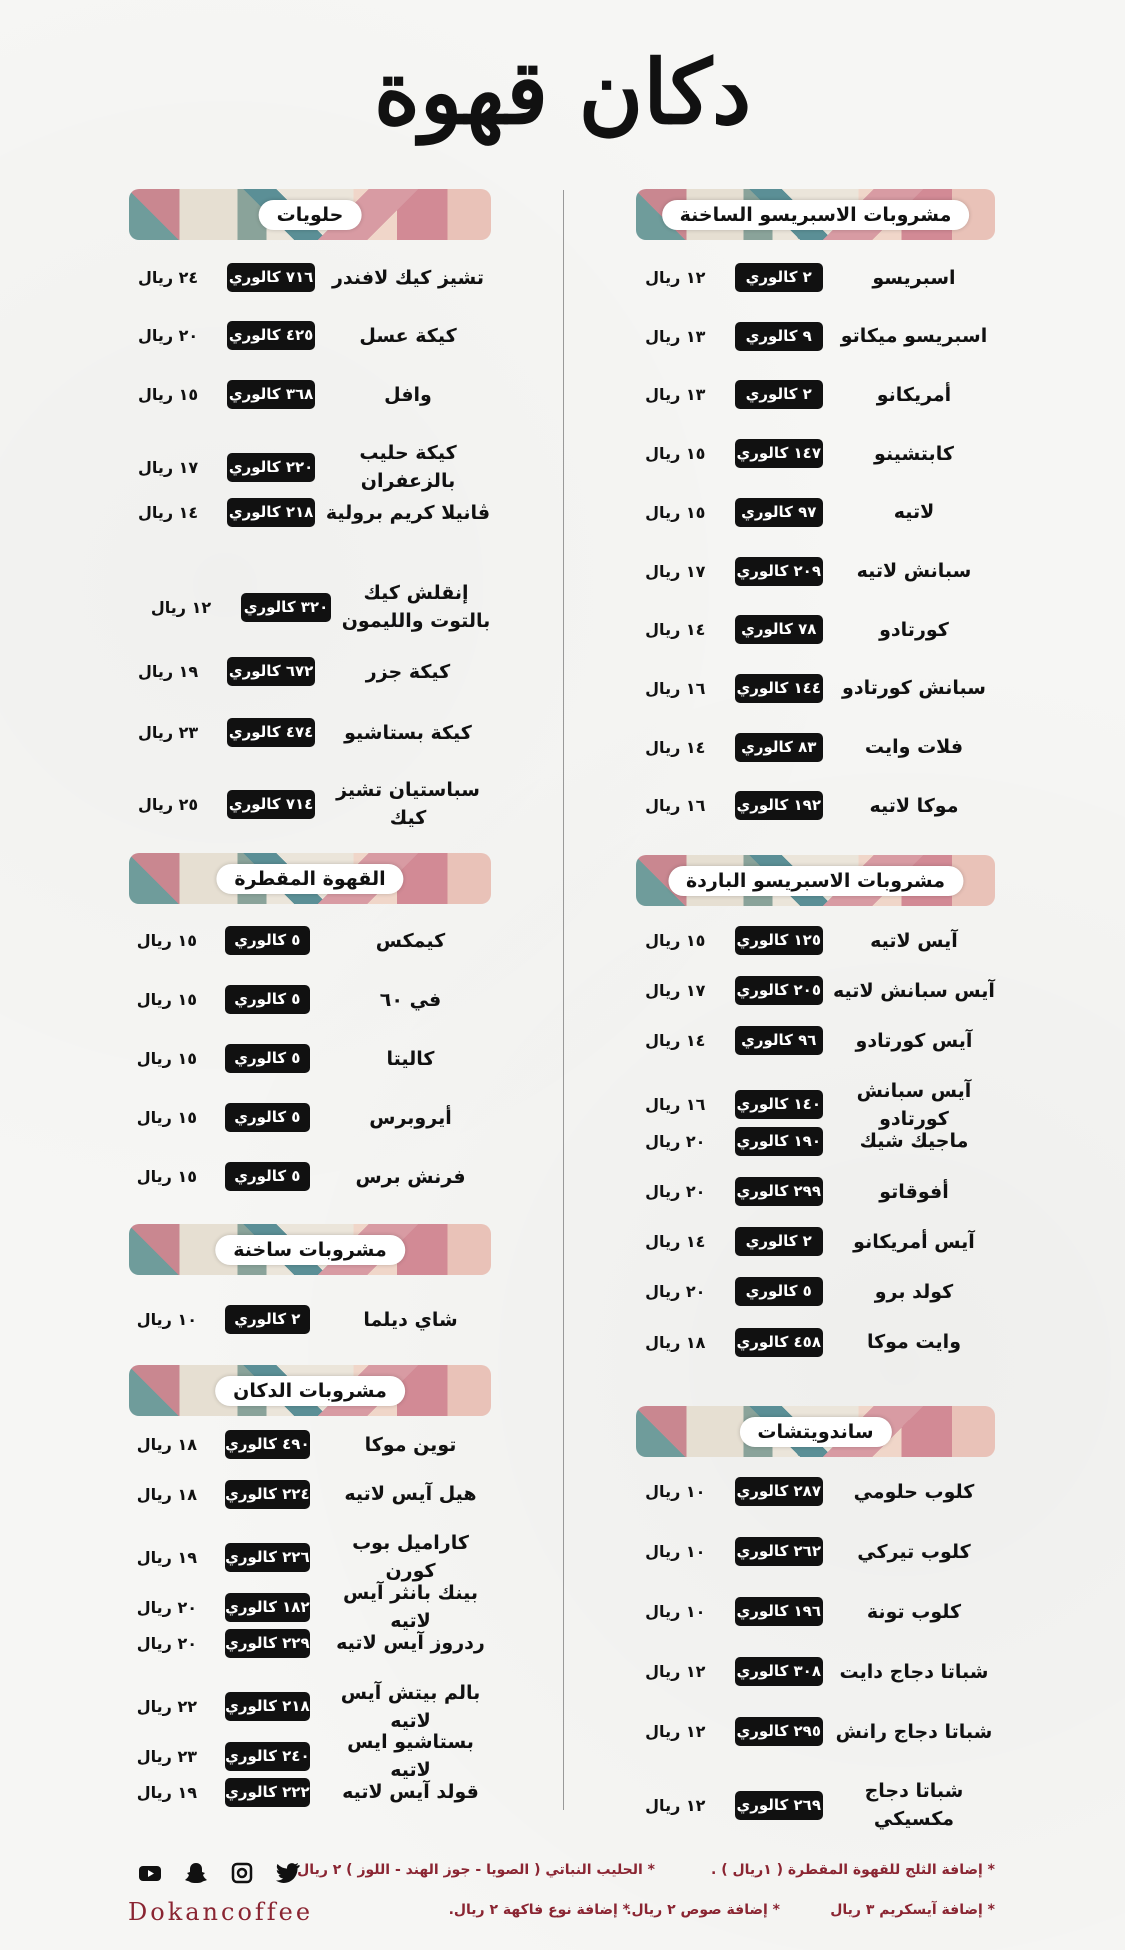 Image resolution: width=1125 pixels, height=1950 pixels. What do you see at coordinates (310, 804) in the screenshot?
I see `menu-item: سباستيان تشيز كيك ٧١٤ كالوري ٢٥ ريال` at bounding box center [310, 804].